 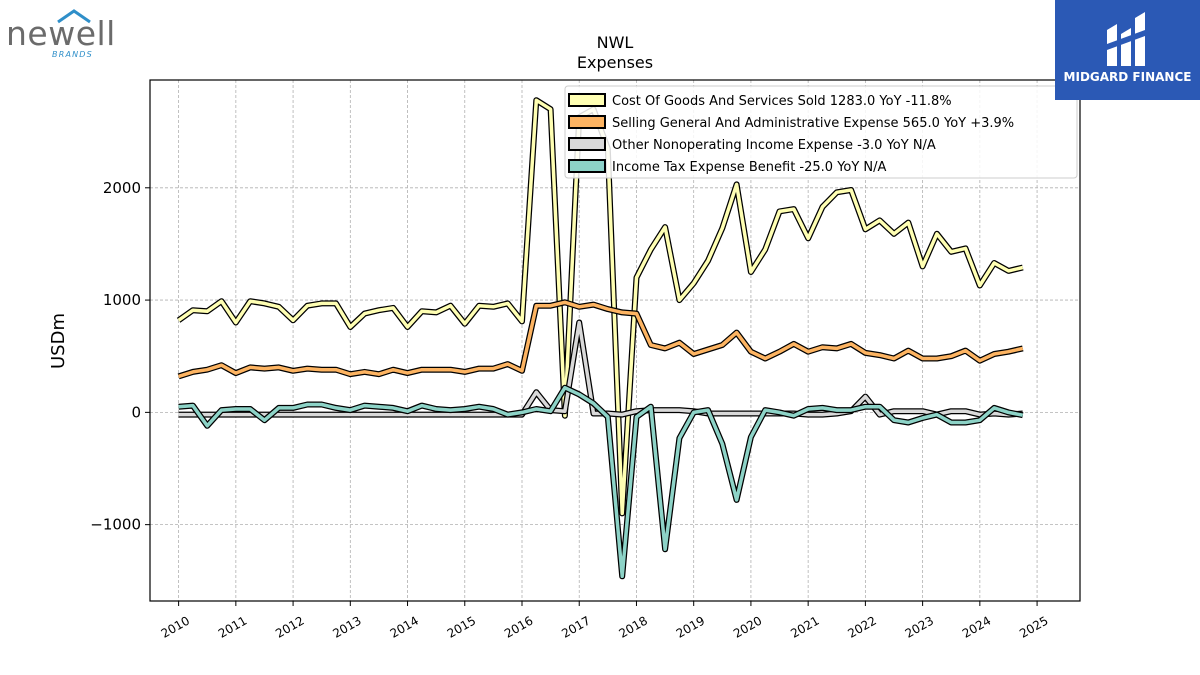 I want to click on series-line, so click(x=601, y=339).